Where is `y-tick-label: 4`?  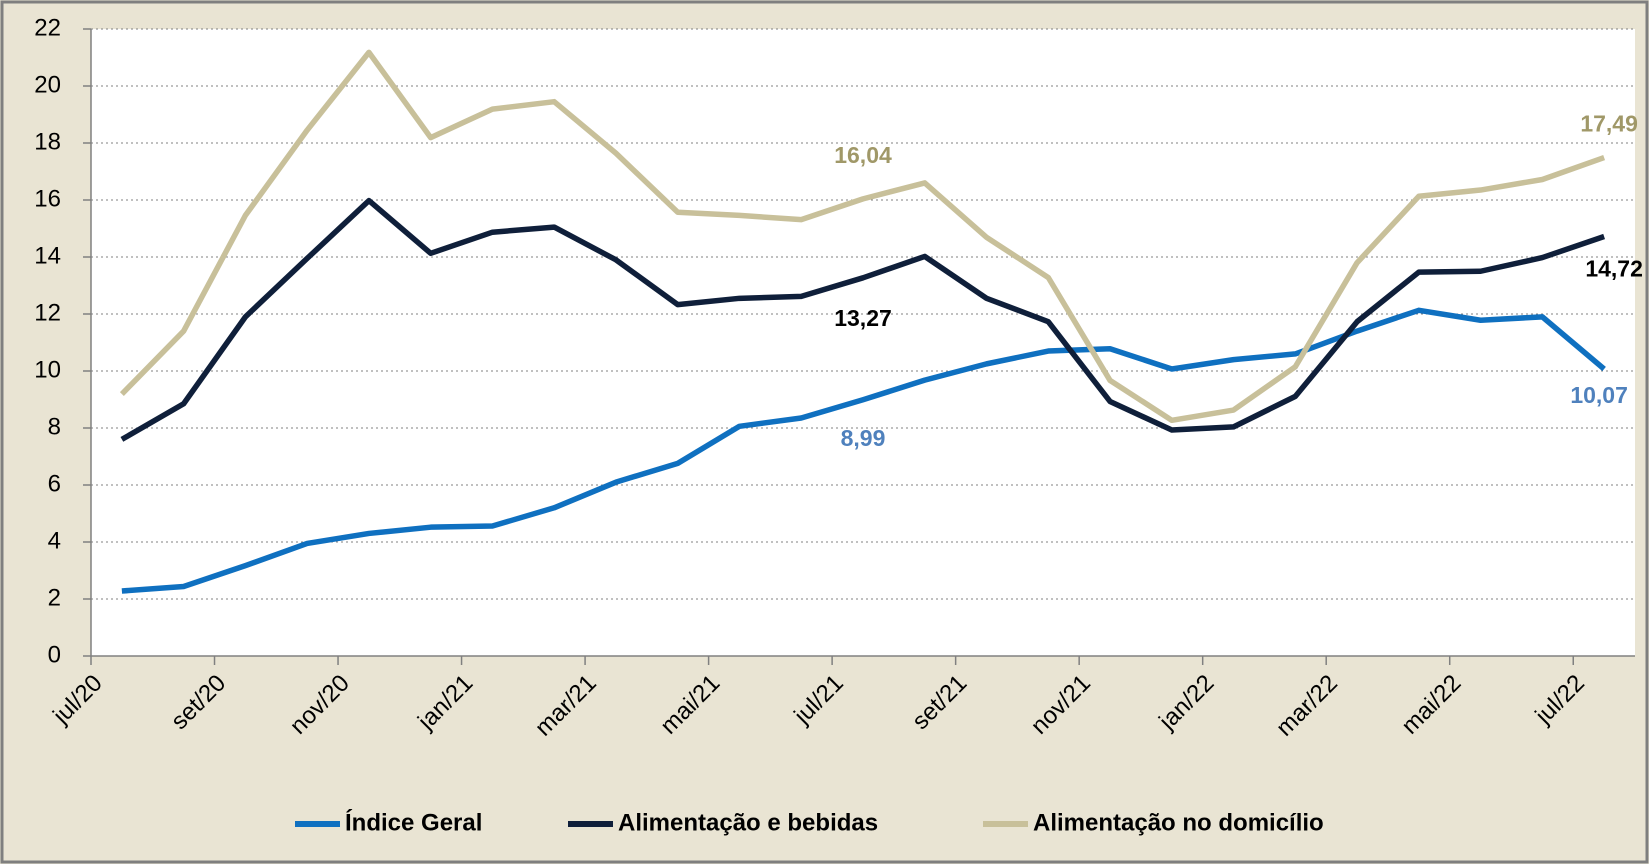 y-tick-label: 4 is located at coordinates (54, 540).